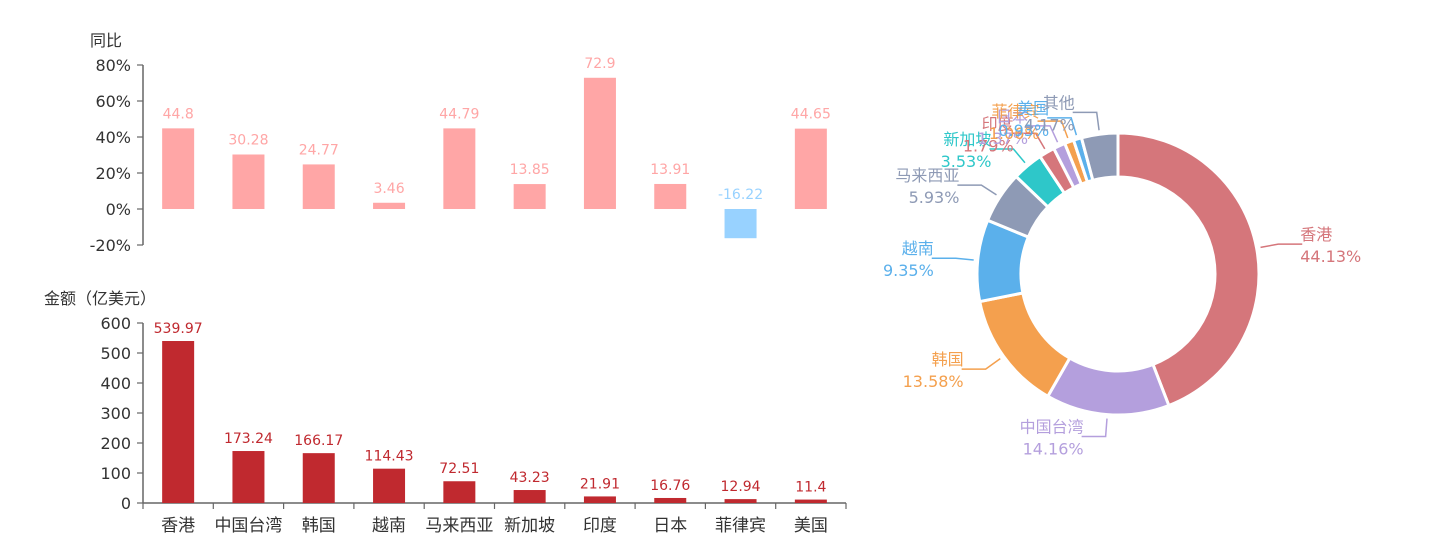 Image resolution: width=1430 pixels, height=557 pixels. What do you see at coordinates (178, 526) in the screenshot?
I see `category-label: 香港` at bounding box center [178, 526].